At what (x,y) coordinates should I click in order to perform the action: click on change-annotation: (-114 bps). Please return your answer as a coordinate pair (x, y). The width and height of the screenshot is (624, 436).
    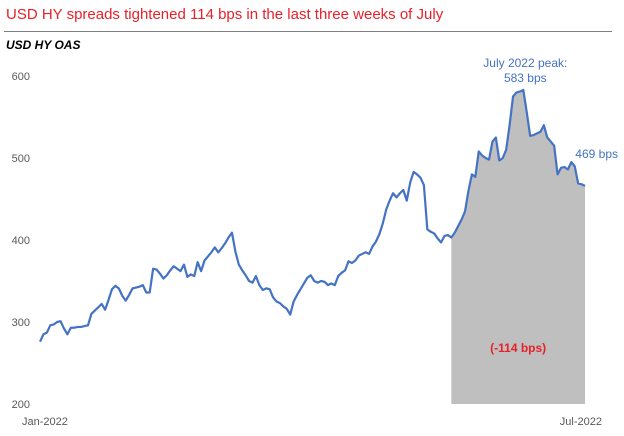
    Looking at the image, I should click on (518, 348).